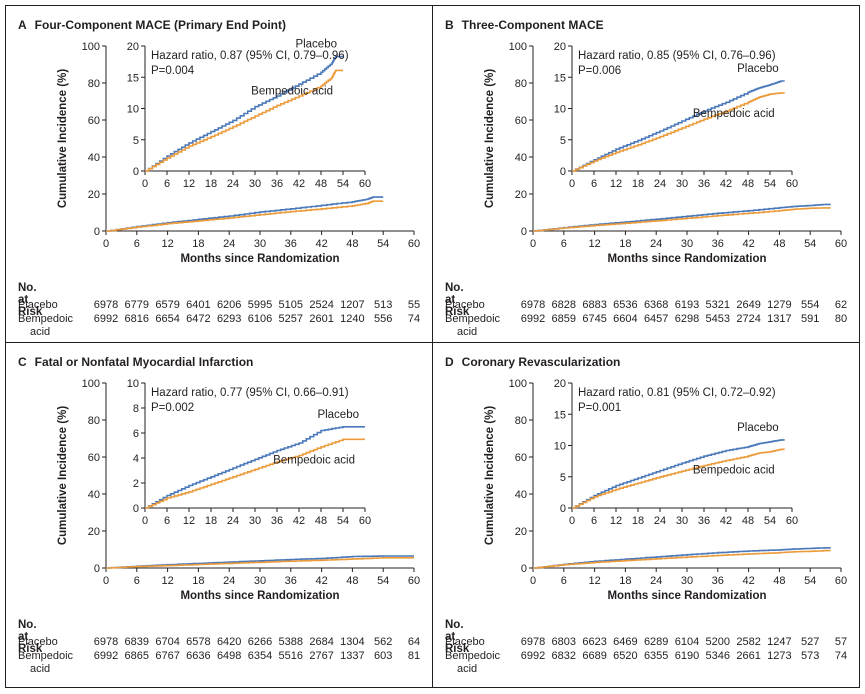 This screenshot has width=865, height=694. Describe the element at coordinates (560, 110) in the screenshot. I see `inset-y-tick-label: 10` at that location.